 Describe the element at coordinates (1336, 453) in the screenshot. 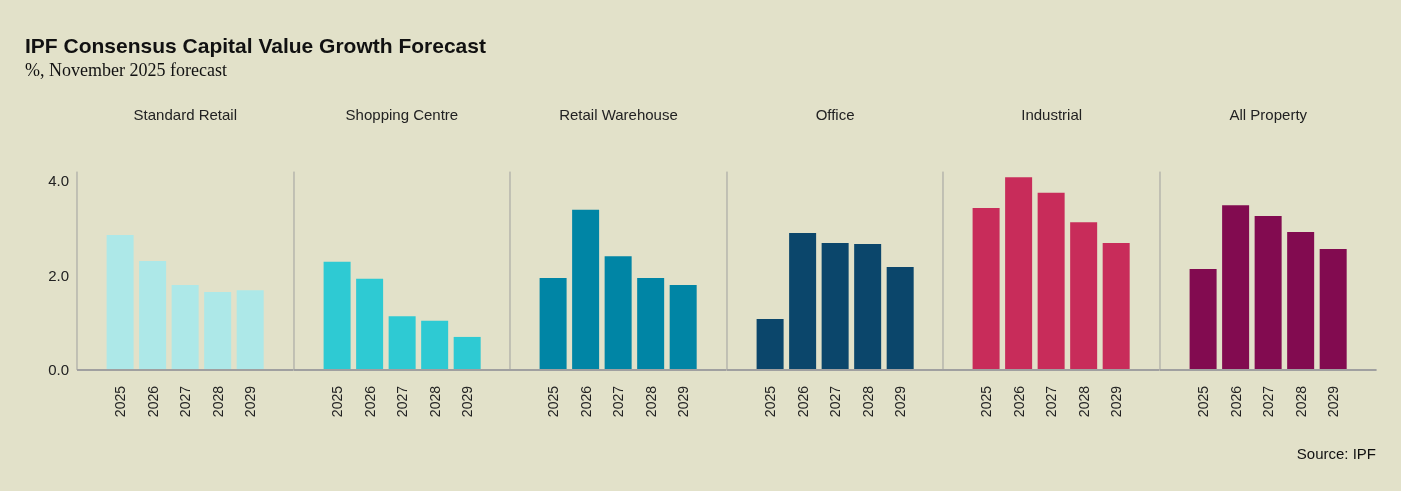

I see `source-note: Source: IPF` at that location.